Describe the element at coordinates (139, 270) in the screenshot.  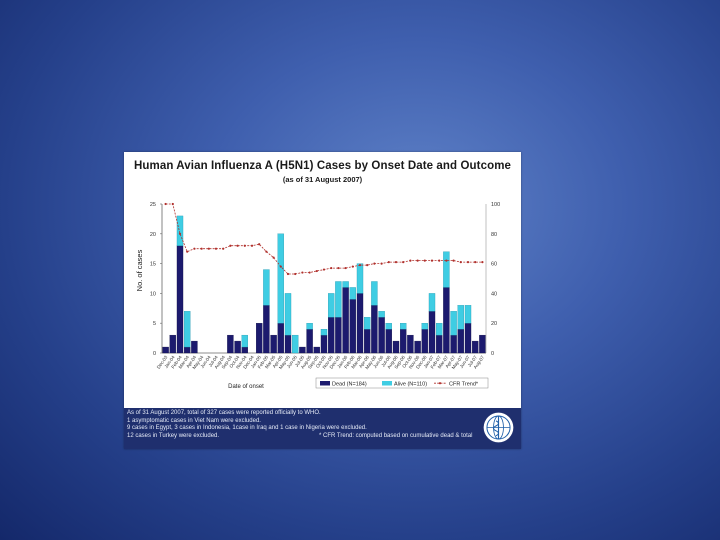
I see `y-axis-title: No. of cases` at that location.